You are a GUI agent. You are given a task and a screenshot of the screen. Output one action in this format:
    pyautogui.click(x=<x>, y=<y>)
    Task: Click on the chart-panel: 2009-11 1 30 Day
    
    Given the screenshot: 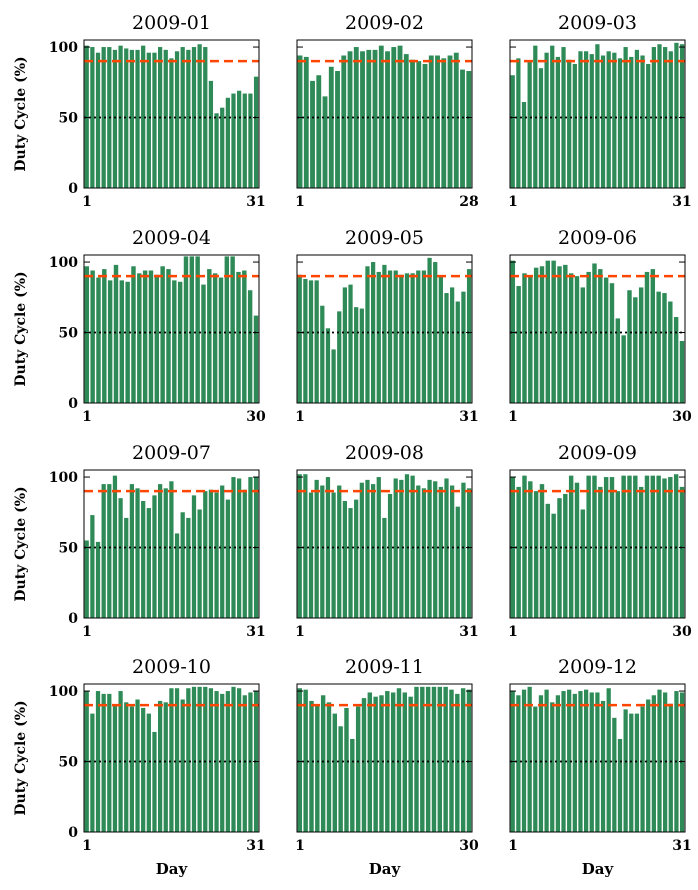 What is the action you would take?
    pyautogui.click(x=387, y=767)
    